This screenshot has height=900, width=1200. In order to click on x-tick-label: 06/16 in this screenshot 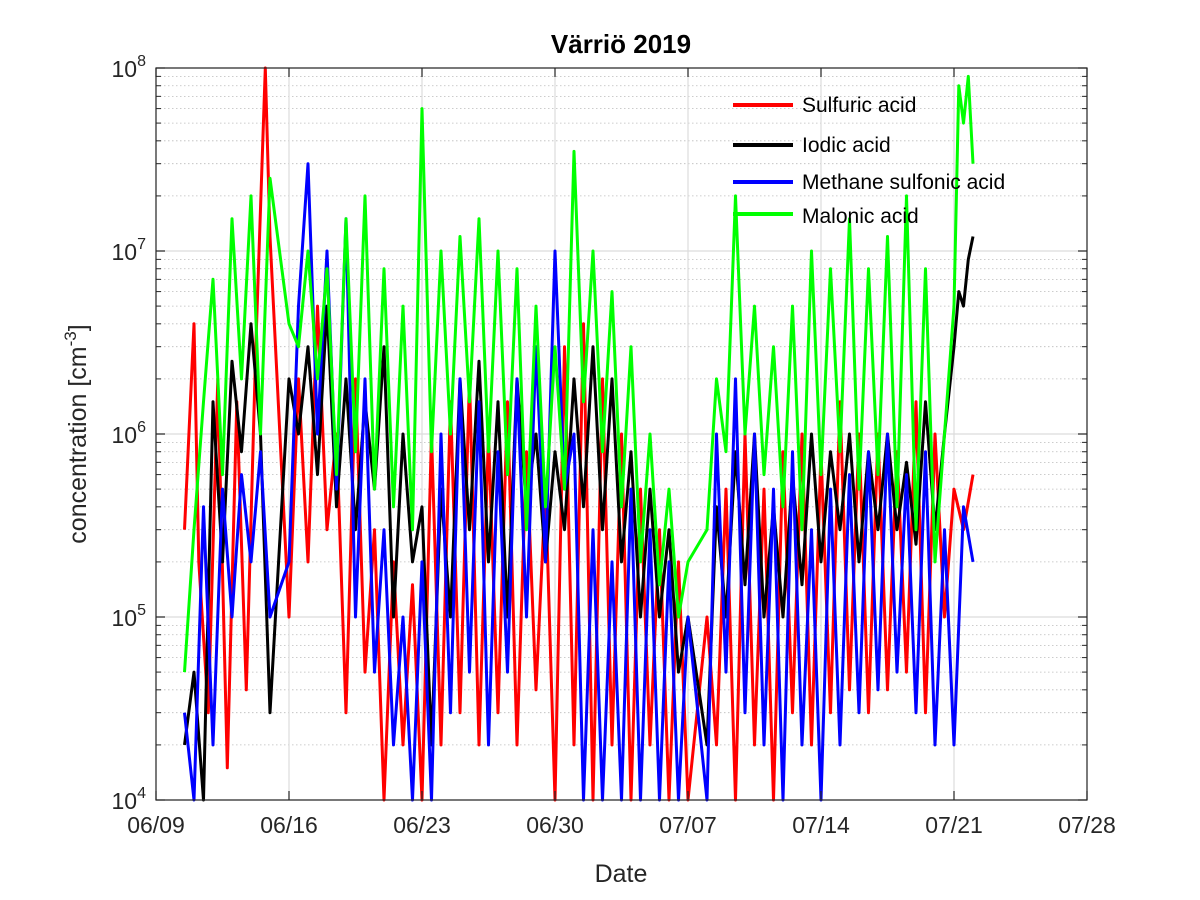, I will do `click(289, 825)`.